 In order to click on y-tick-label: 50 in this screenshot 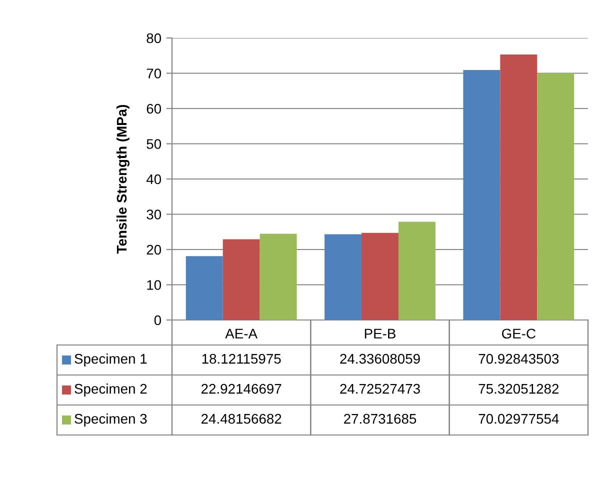, I will do `click(154, 144)`.